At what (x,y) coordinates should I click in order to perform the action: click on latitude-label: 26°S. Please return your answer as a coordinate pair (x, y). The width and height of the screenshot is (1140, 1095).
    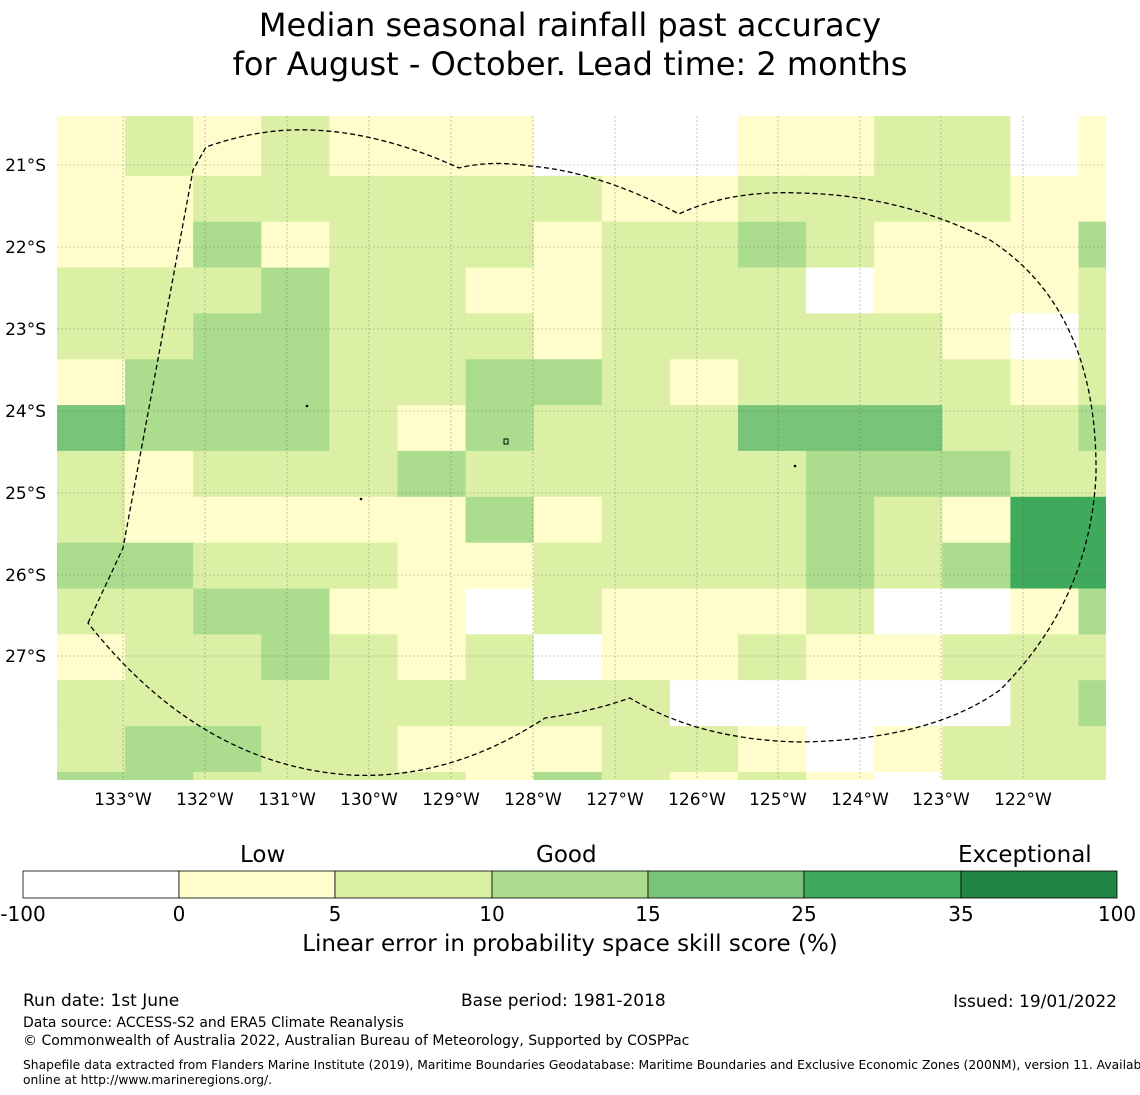
    Looking at the image, I should click on (25, 576).